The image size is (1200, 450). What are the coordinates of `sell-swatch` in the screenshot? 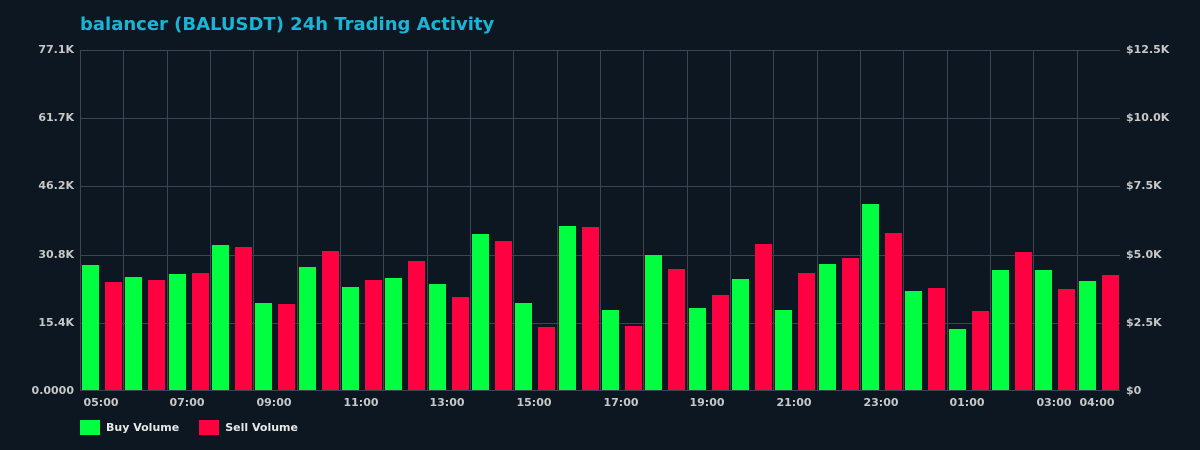 It's located at (209, 427).